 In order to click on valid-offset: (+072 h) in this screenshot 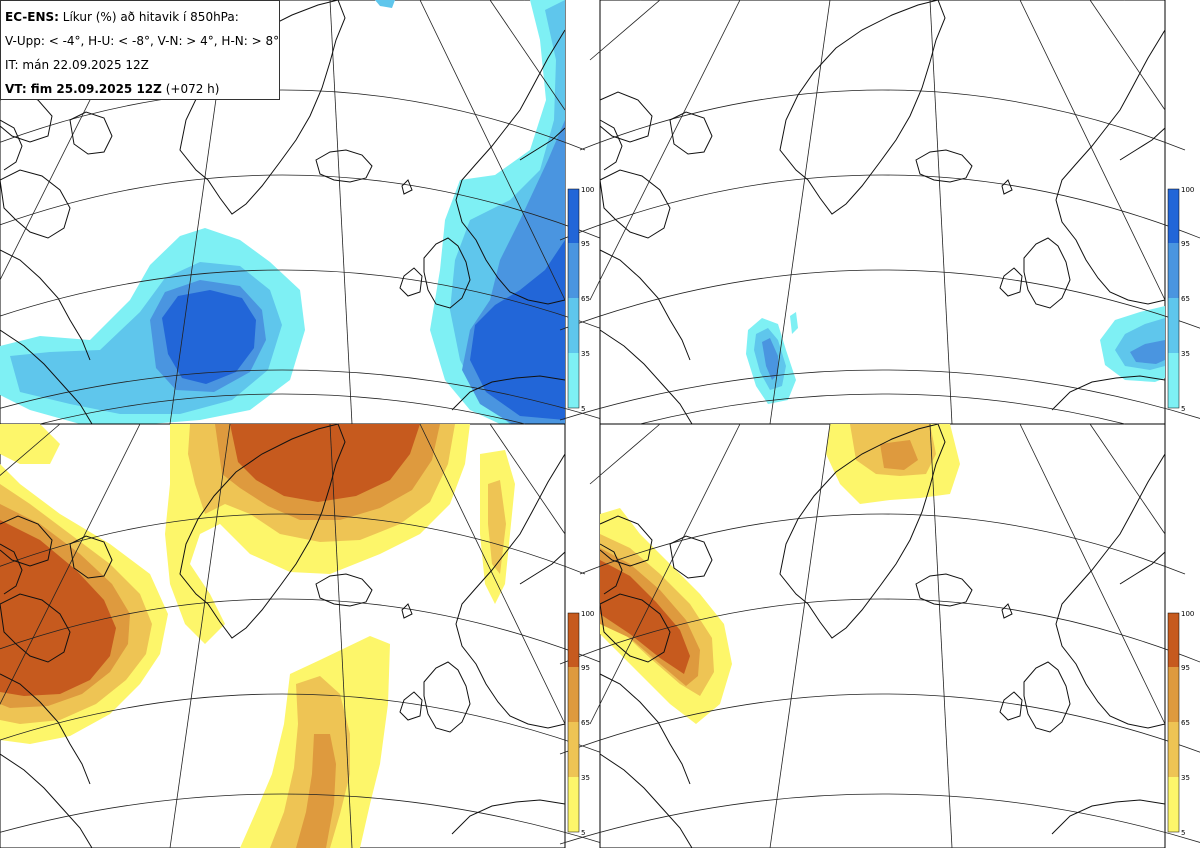, I will do `click(192, 89)`.